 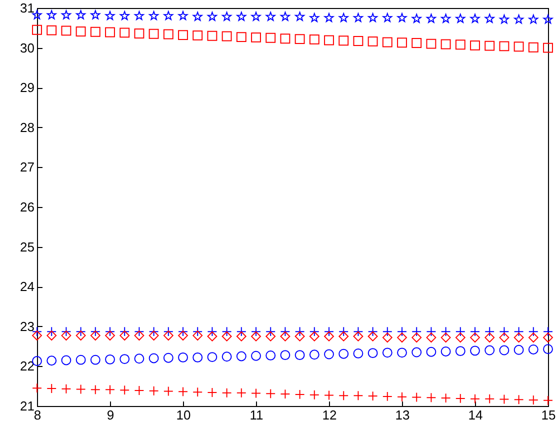 I want to click on x-tick-label: 8, so click(x=38, y=415).